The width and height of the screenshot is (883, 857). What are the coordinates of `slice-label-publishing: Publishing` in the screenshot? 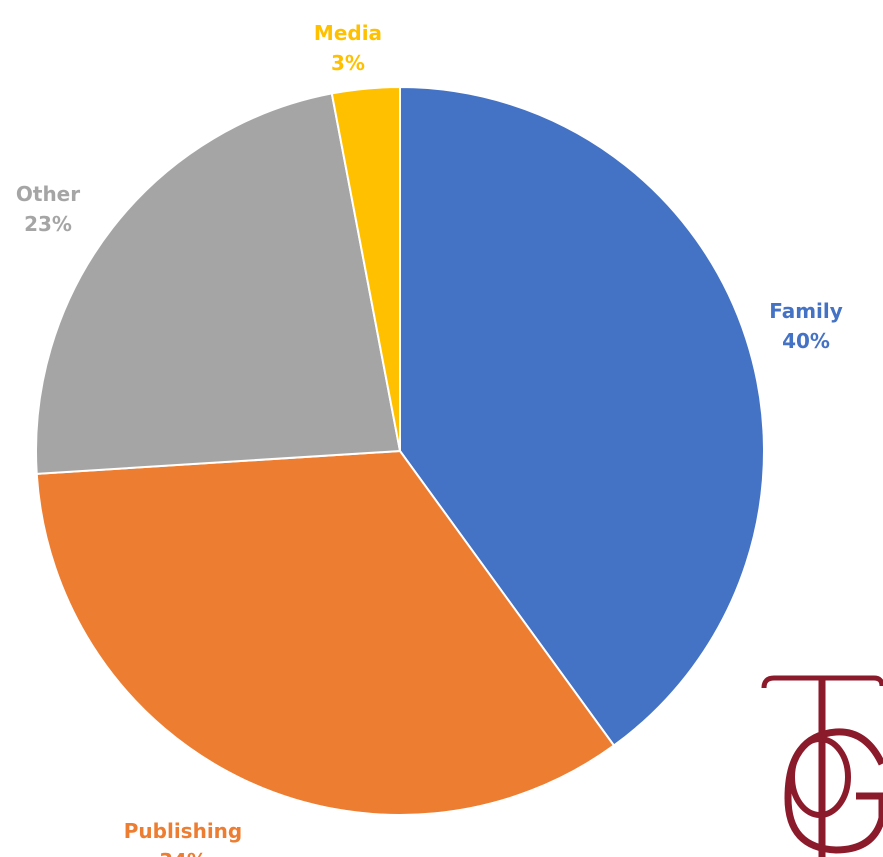 It's located at (183, 831).